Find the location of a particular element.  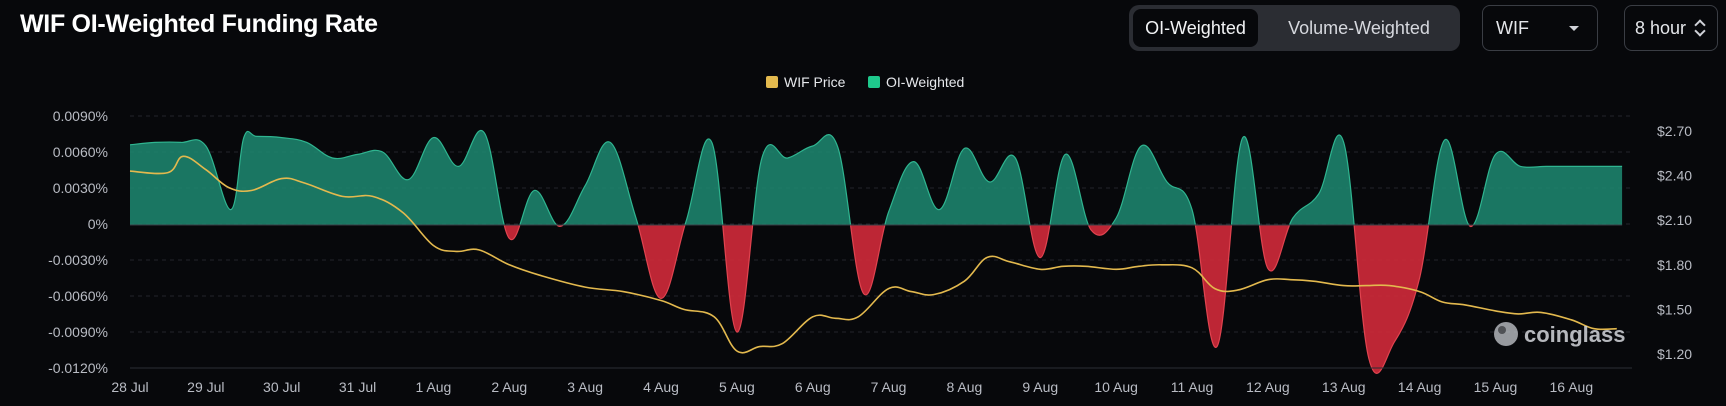

x-tick-label: 11 Aug is located at coordinates (1192, 387).